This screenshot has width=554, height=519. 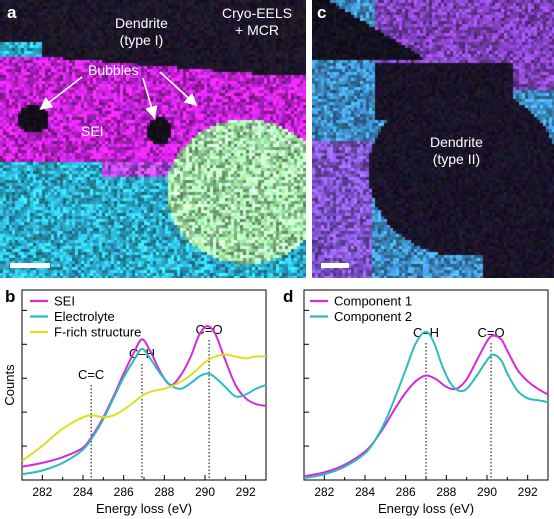 What do you see at coordinates (113, 70) in the screenshot?
I see `bubbles-label: Bubbles` at bounding box center [113, 70].